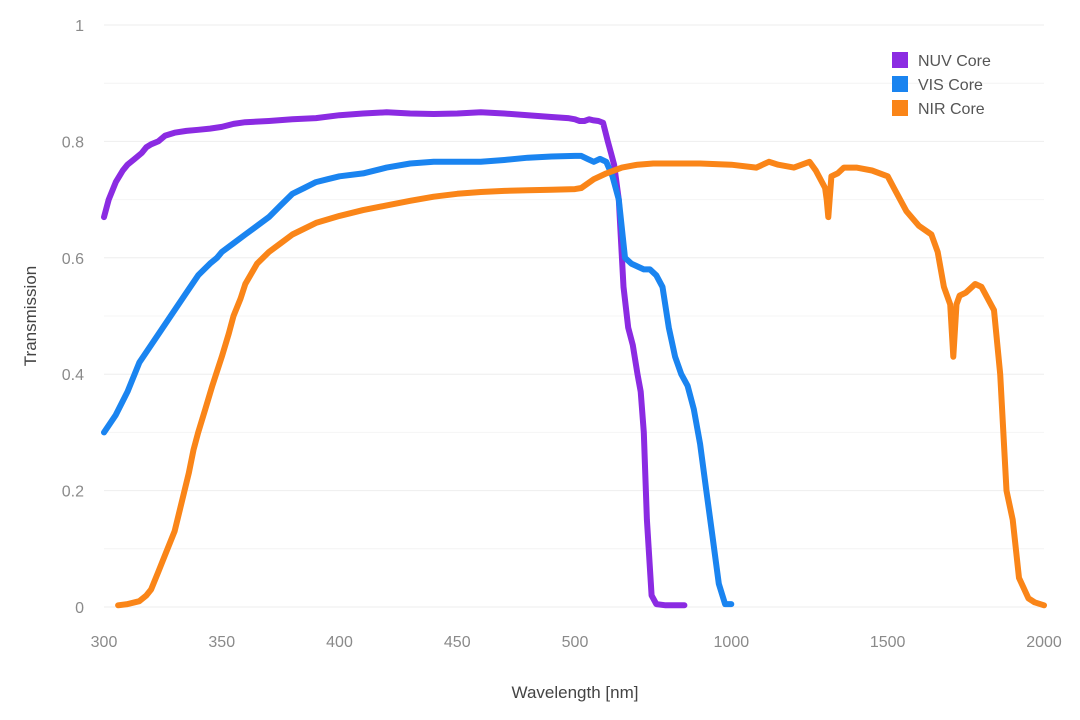  What do you see at coordinates (104, 642) in the screenshot?
I see `x-tick-label-0: 300` at bounding box center [104, 642].